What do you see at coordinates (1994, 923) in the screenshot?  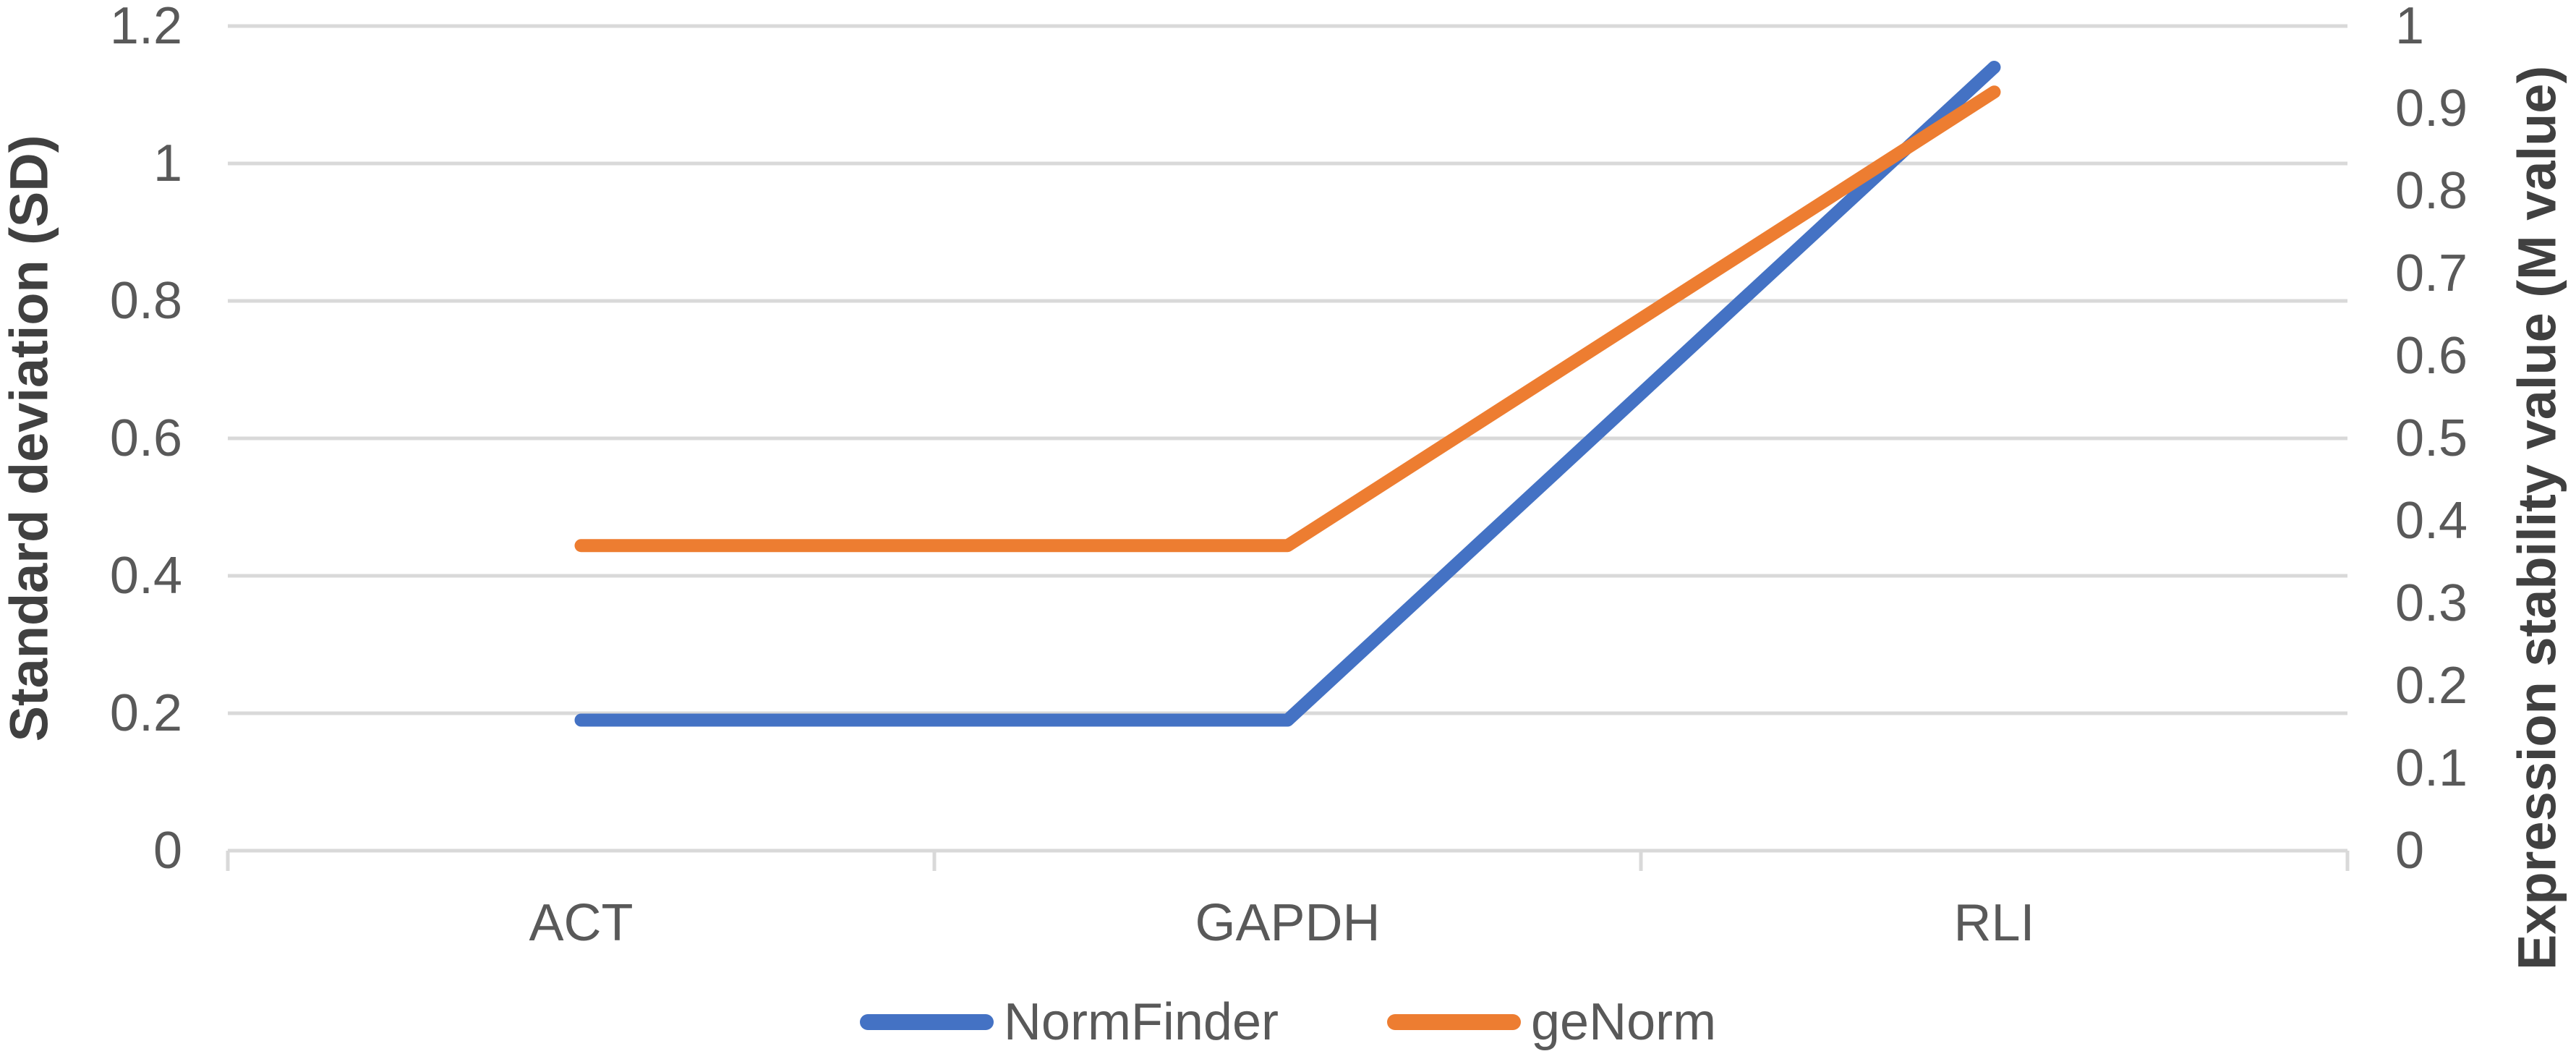 I see `category-label-rli: RLI` at bounding box center [1994, 923].